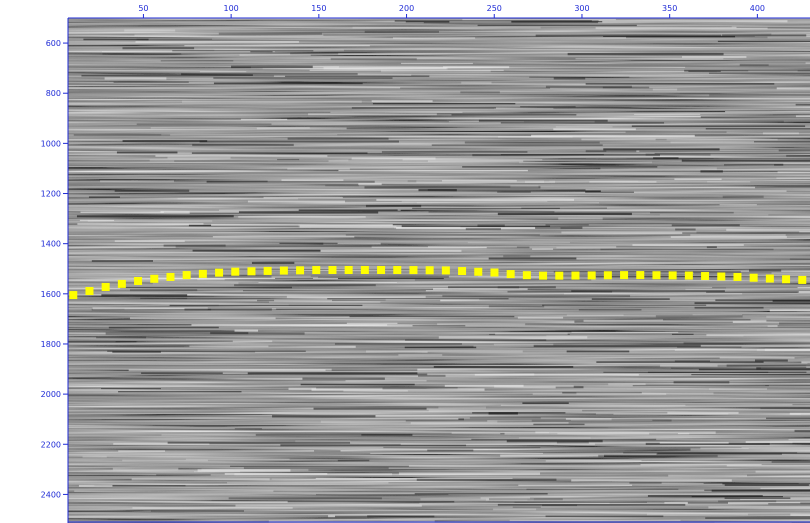 The image size is (810, 523). I want to click on x-tick-label: 350, so click(669, 8).